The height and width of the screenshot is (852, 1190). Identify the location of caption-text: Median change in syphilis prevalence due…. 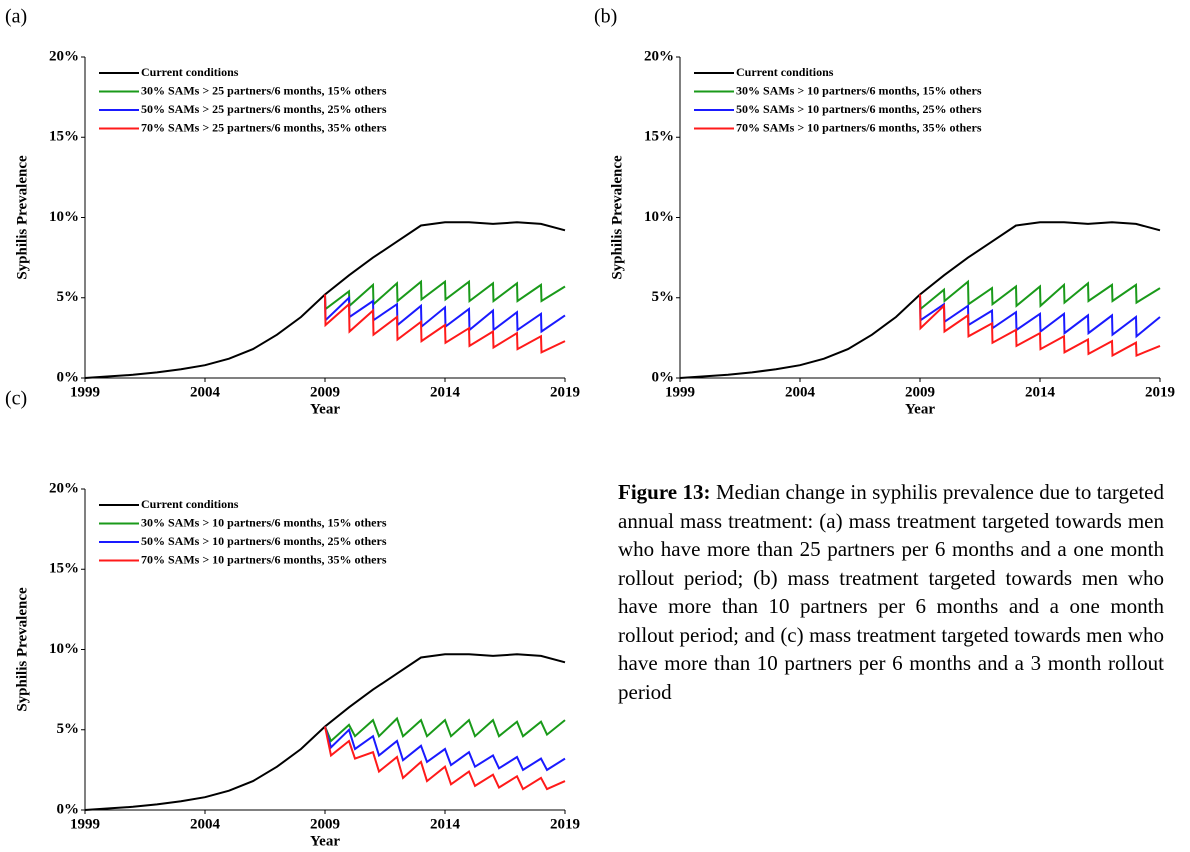
(891, 592).